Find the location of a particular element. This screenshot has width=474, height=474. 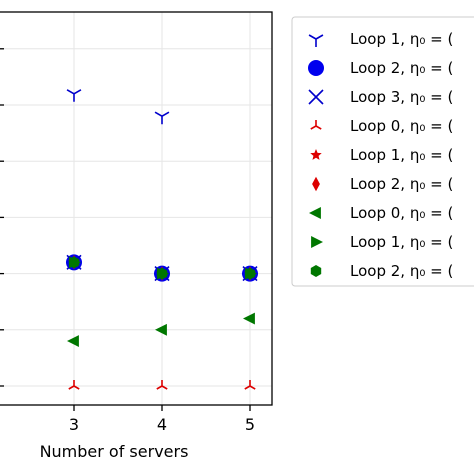

legend-label: Loop 3, η₀ = ( is located at coordinates (401, 97).